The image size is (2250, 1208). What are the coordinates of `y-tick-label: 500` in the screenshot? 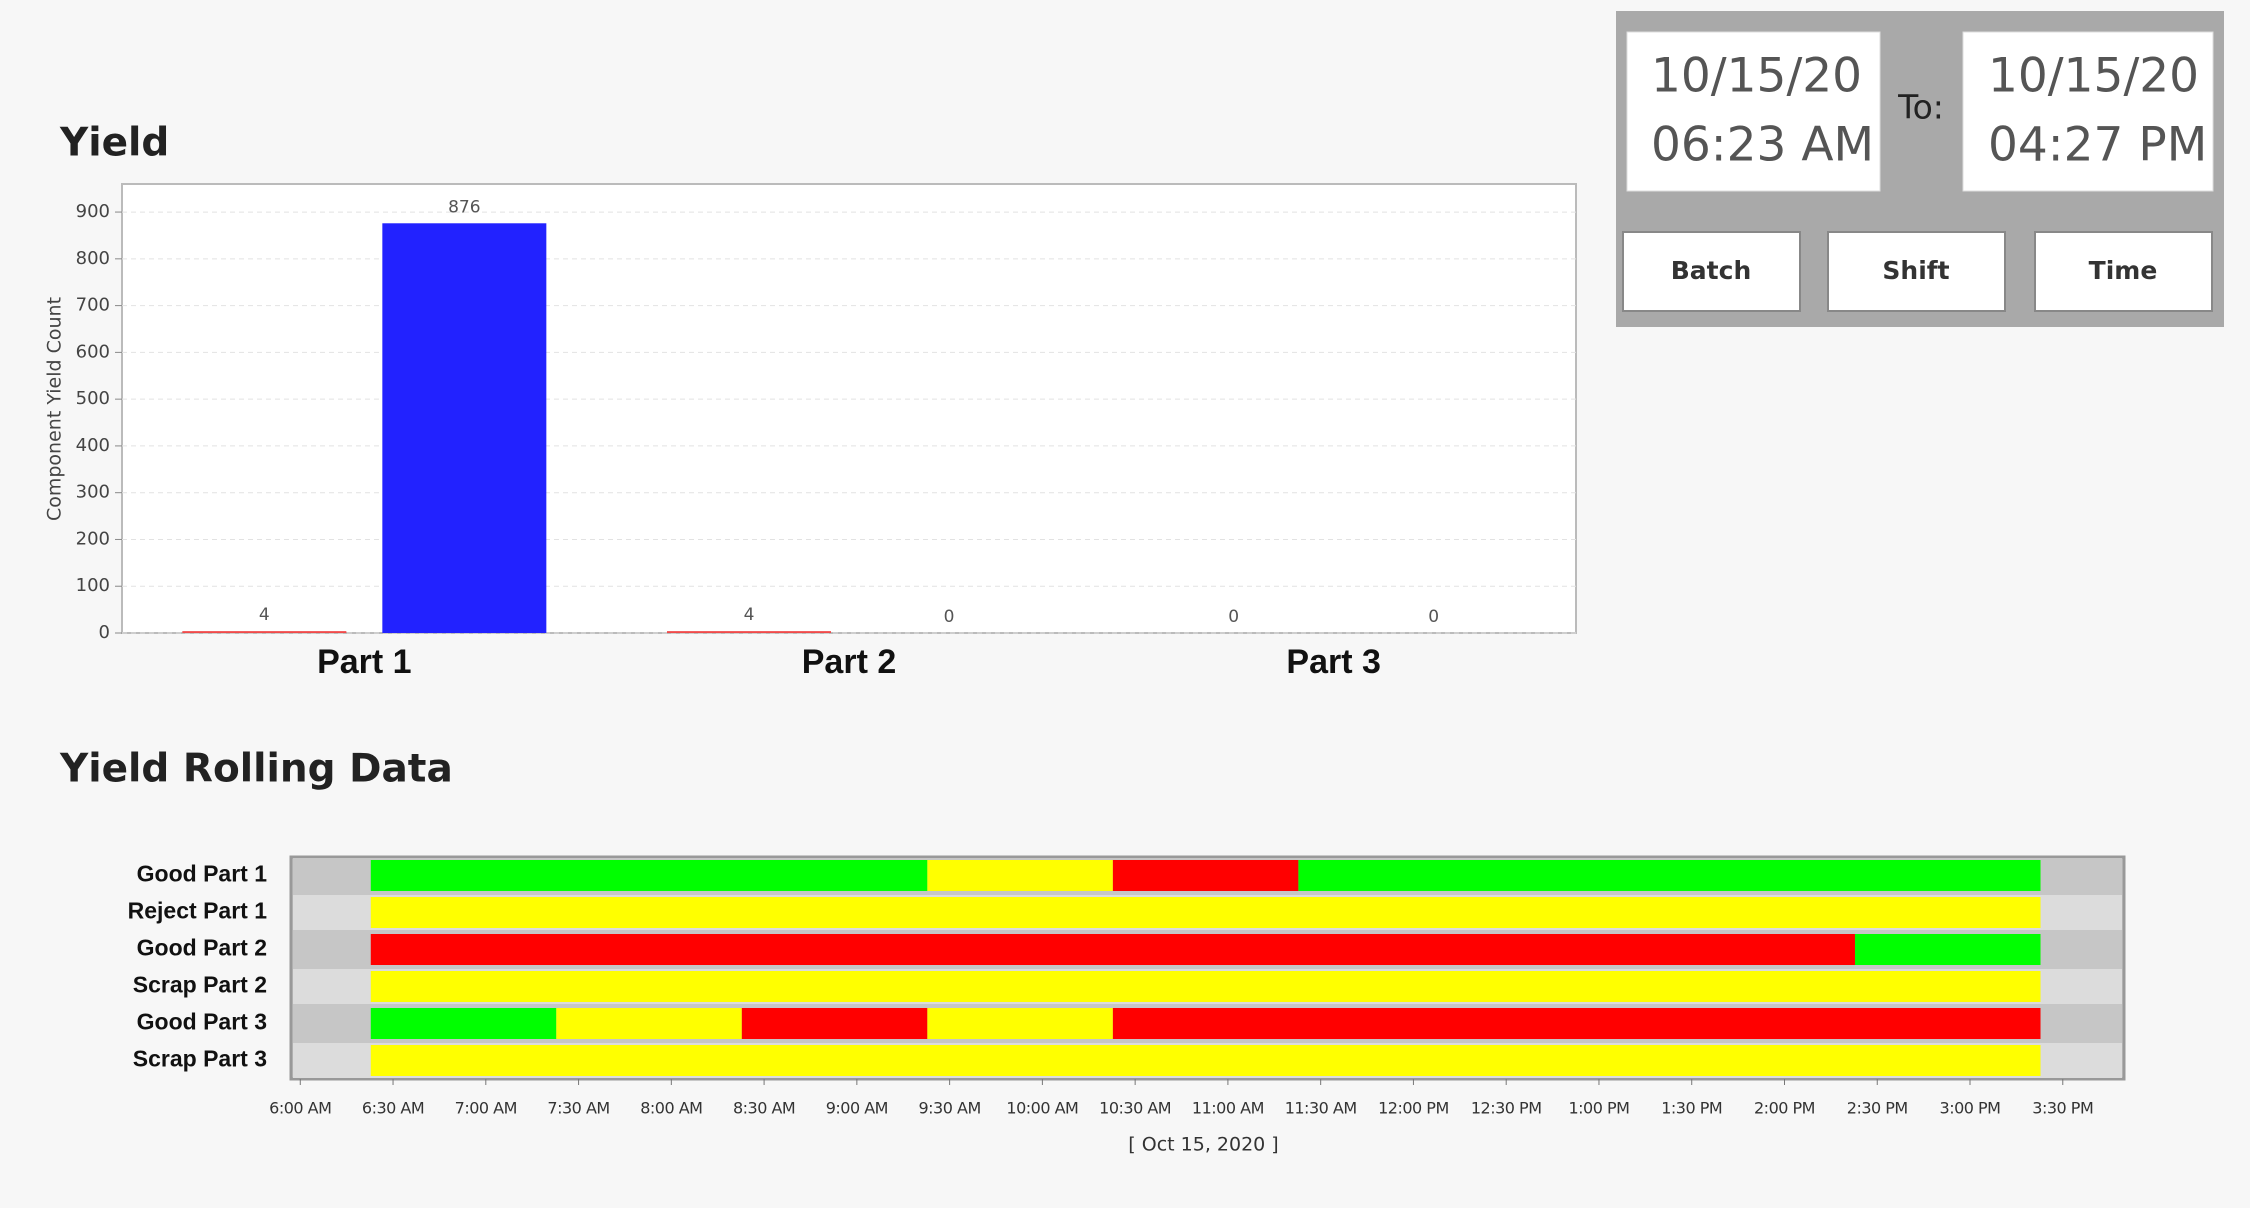 It's located at (93, 398).